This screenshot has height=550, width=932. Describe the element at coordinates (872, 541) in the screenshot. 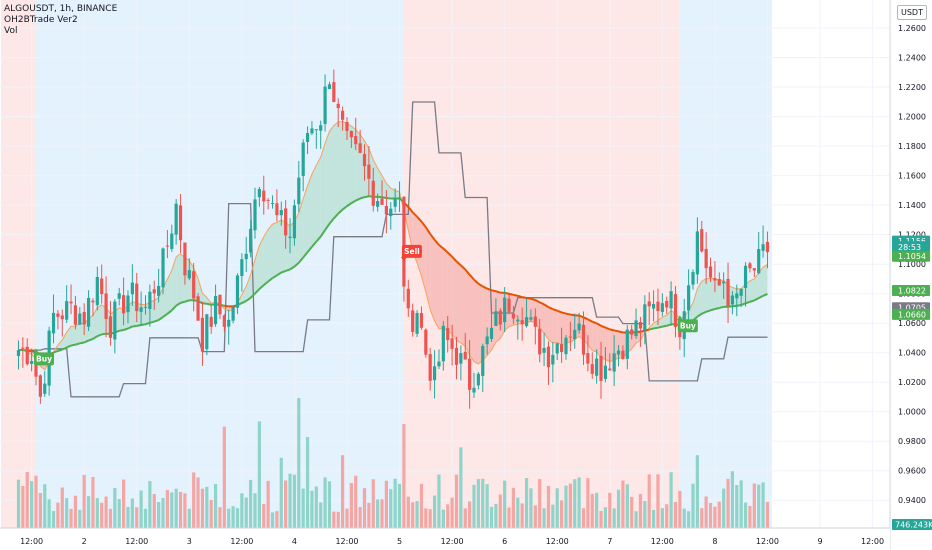

I see `x-tick-label-16: 12:00` at that location.